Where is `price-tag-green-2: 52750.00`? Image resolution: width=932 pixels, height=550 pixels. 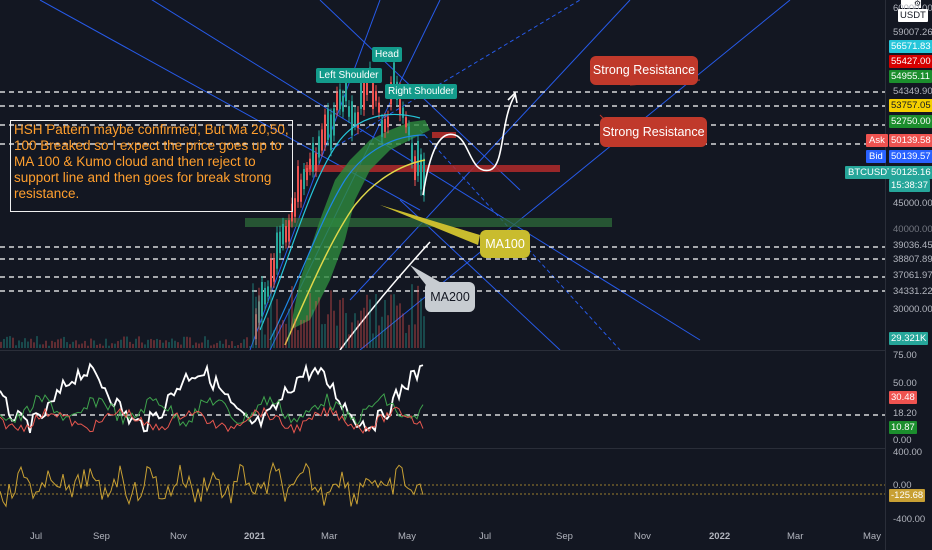 price-tag-green-2: 52750.00 is located at coordinates (910, 121).